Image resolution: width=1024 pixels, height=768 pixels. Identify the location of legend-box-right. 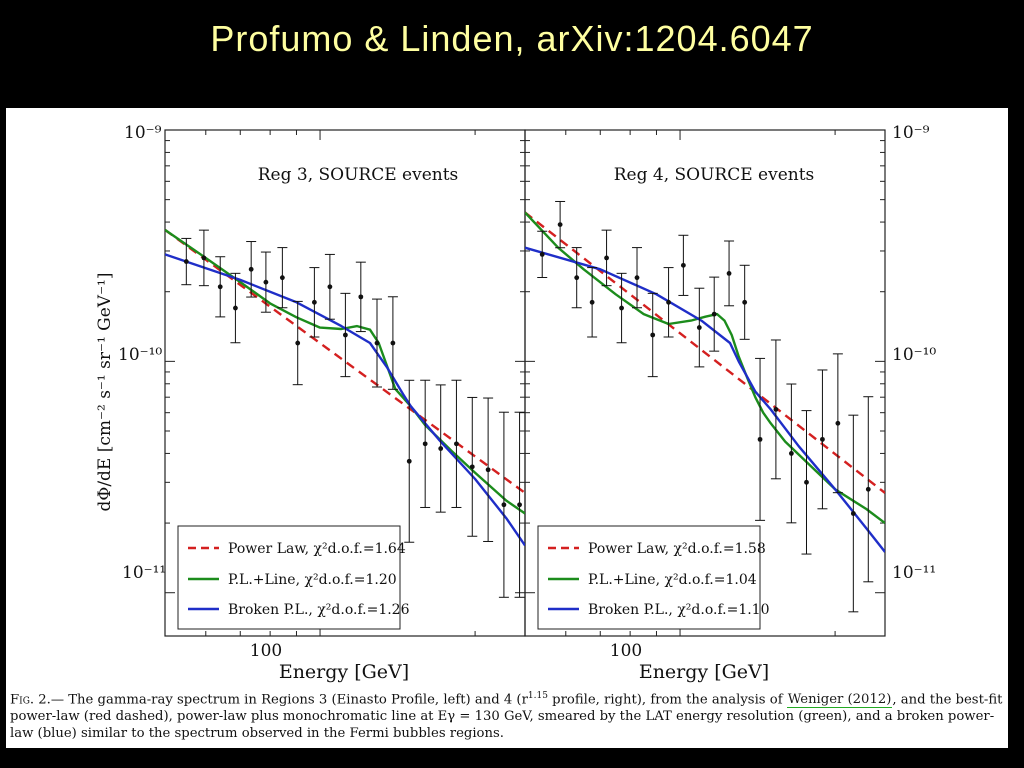
(649, 577).